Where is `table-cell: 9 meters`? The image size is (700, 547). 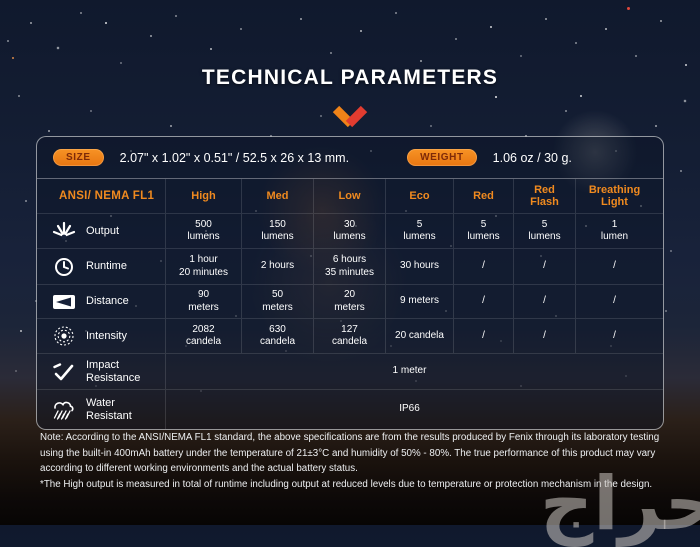
table-cell: 9 meters is located at coordinates (419, 301).